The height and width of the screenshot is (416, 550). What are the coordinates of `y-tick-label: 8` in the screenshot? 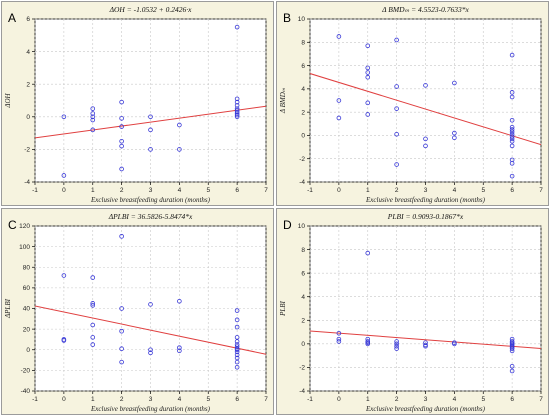 It's located at (303, 42).